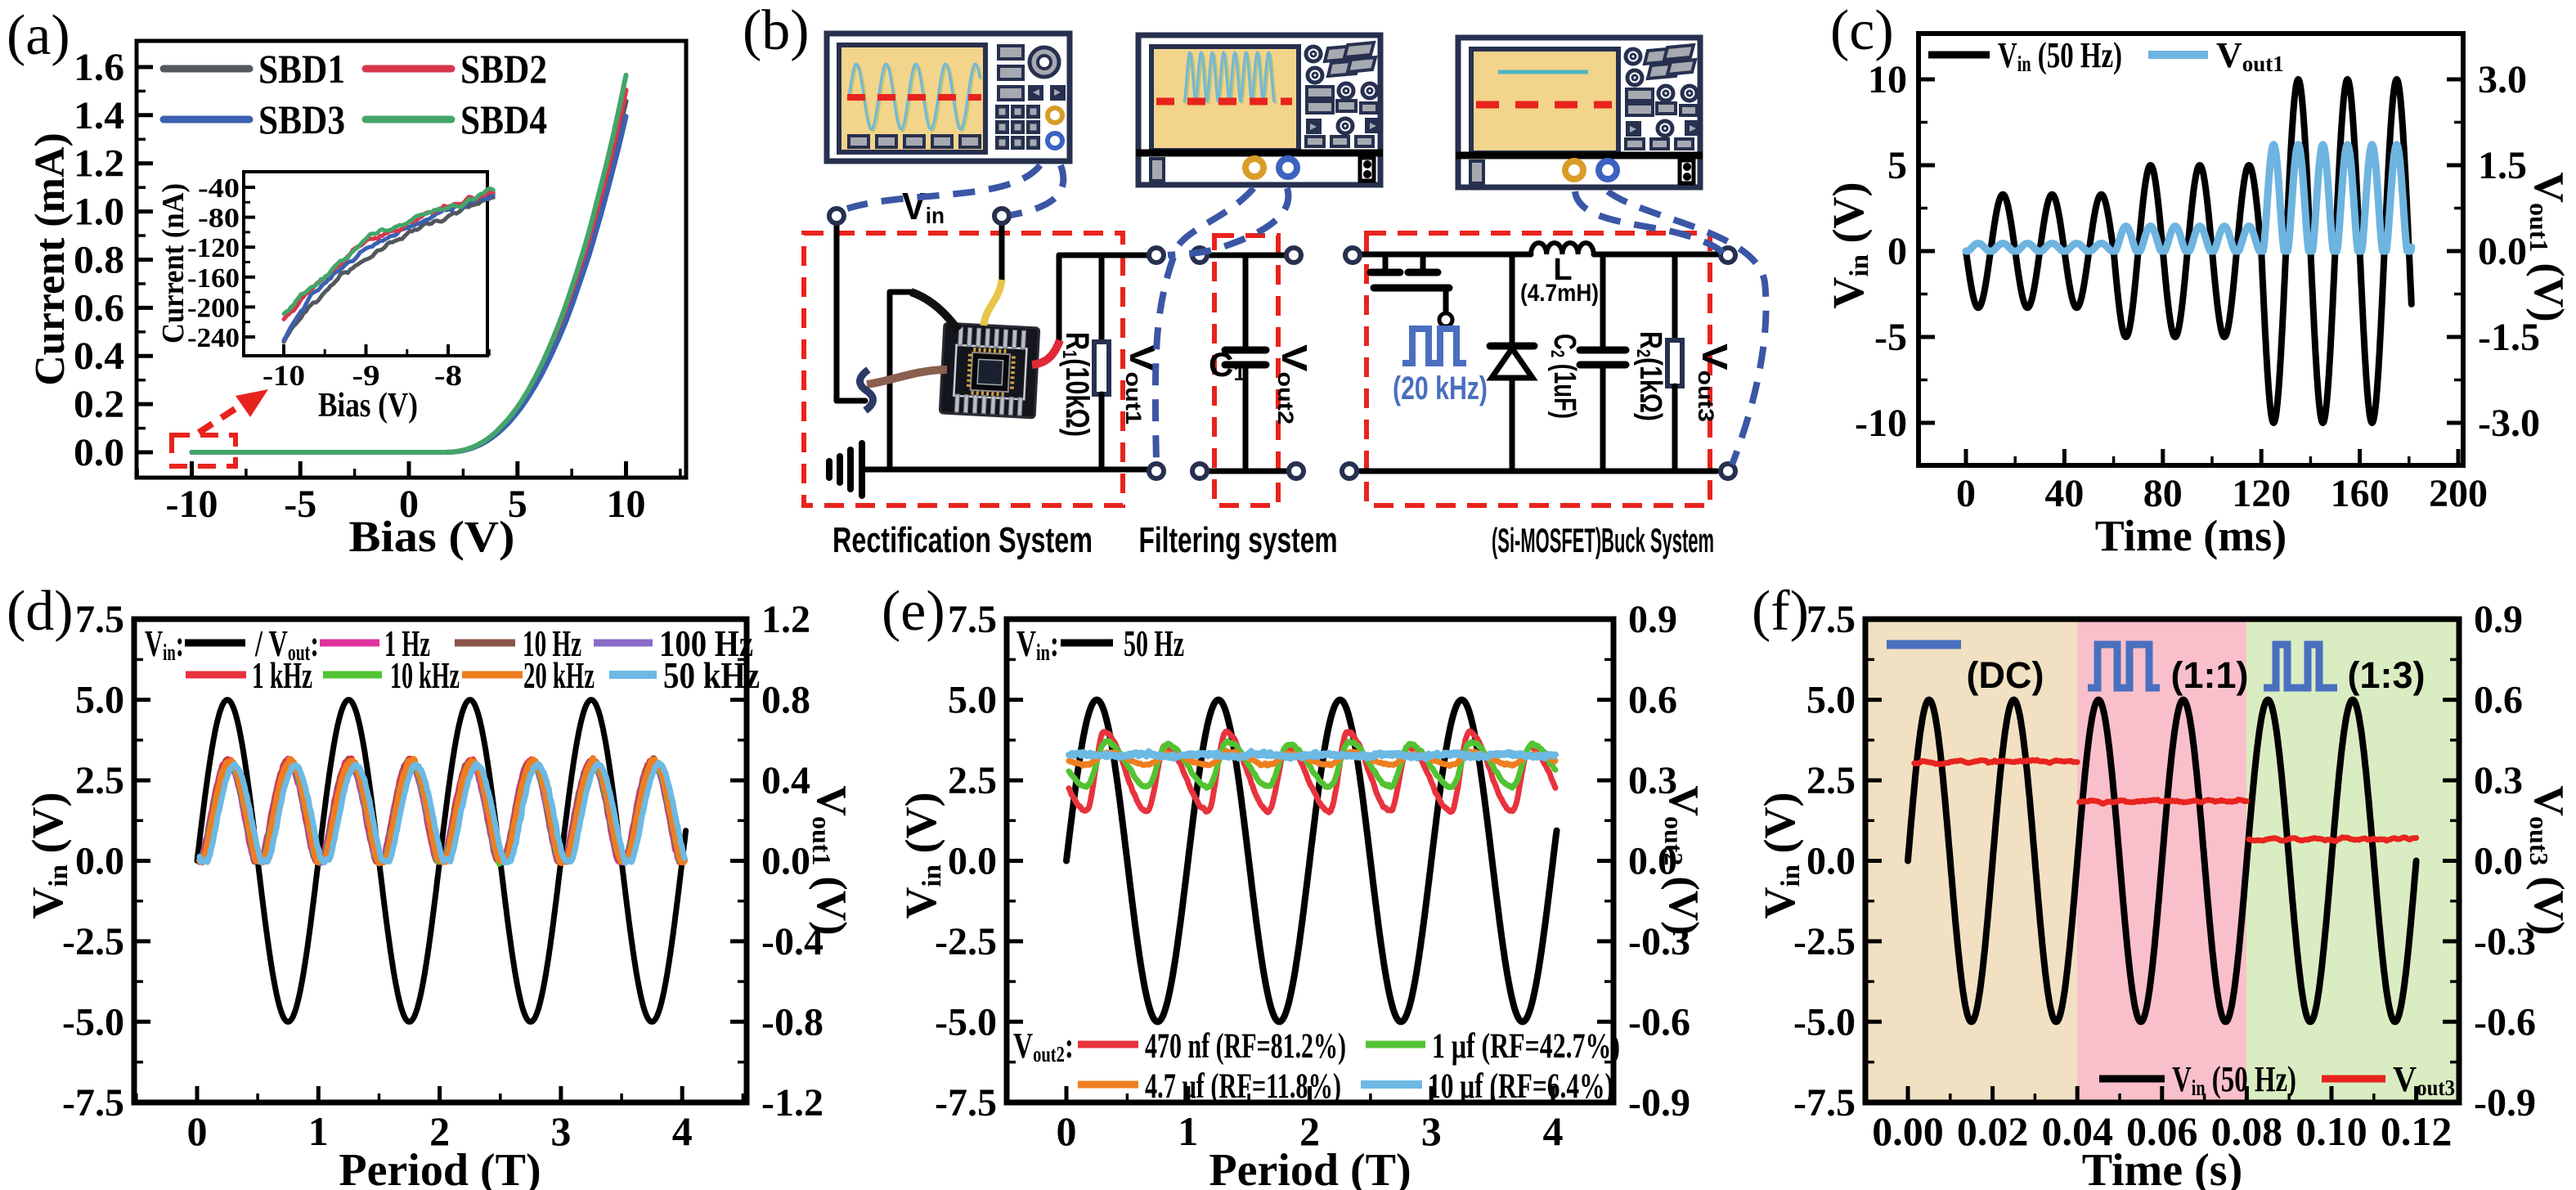  What do you see at coordinates (786, 700) in the screenshot?
I see `svg-text: 0.8` at bounding box center [786, 700].